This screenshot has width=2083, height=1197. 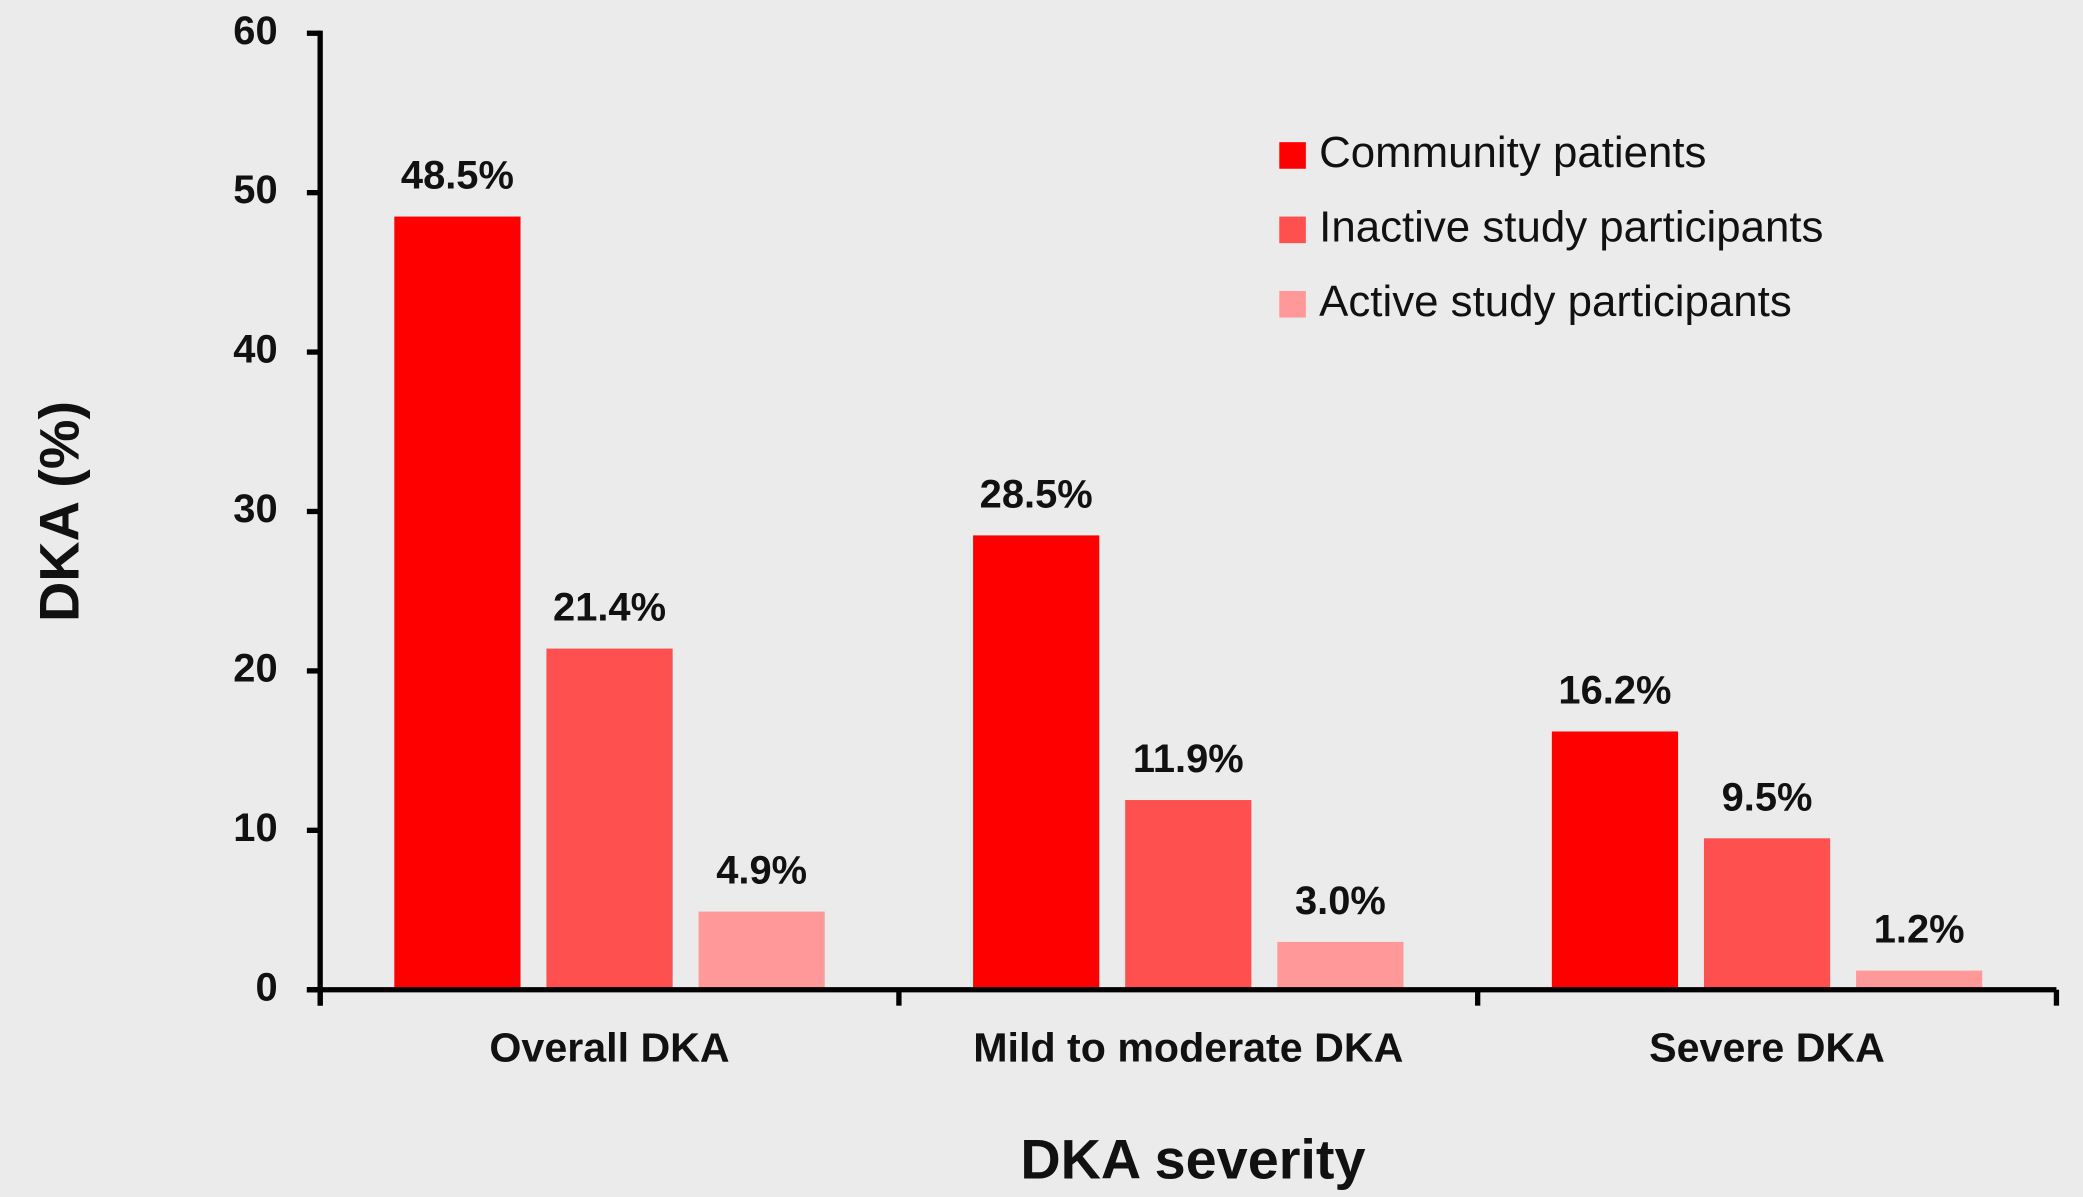 I want to click on x-axis-label: DKA severity, so click(x=1192, y=1158).